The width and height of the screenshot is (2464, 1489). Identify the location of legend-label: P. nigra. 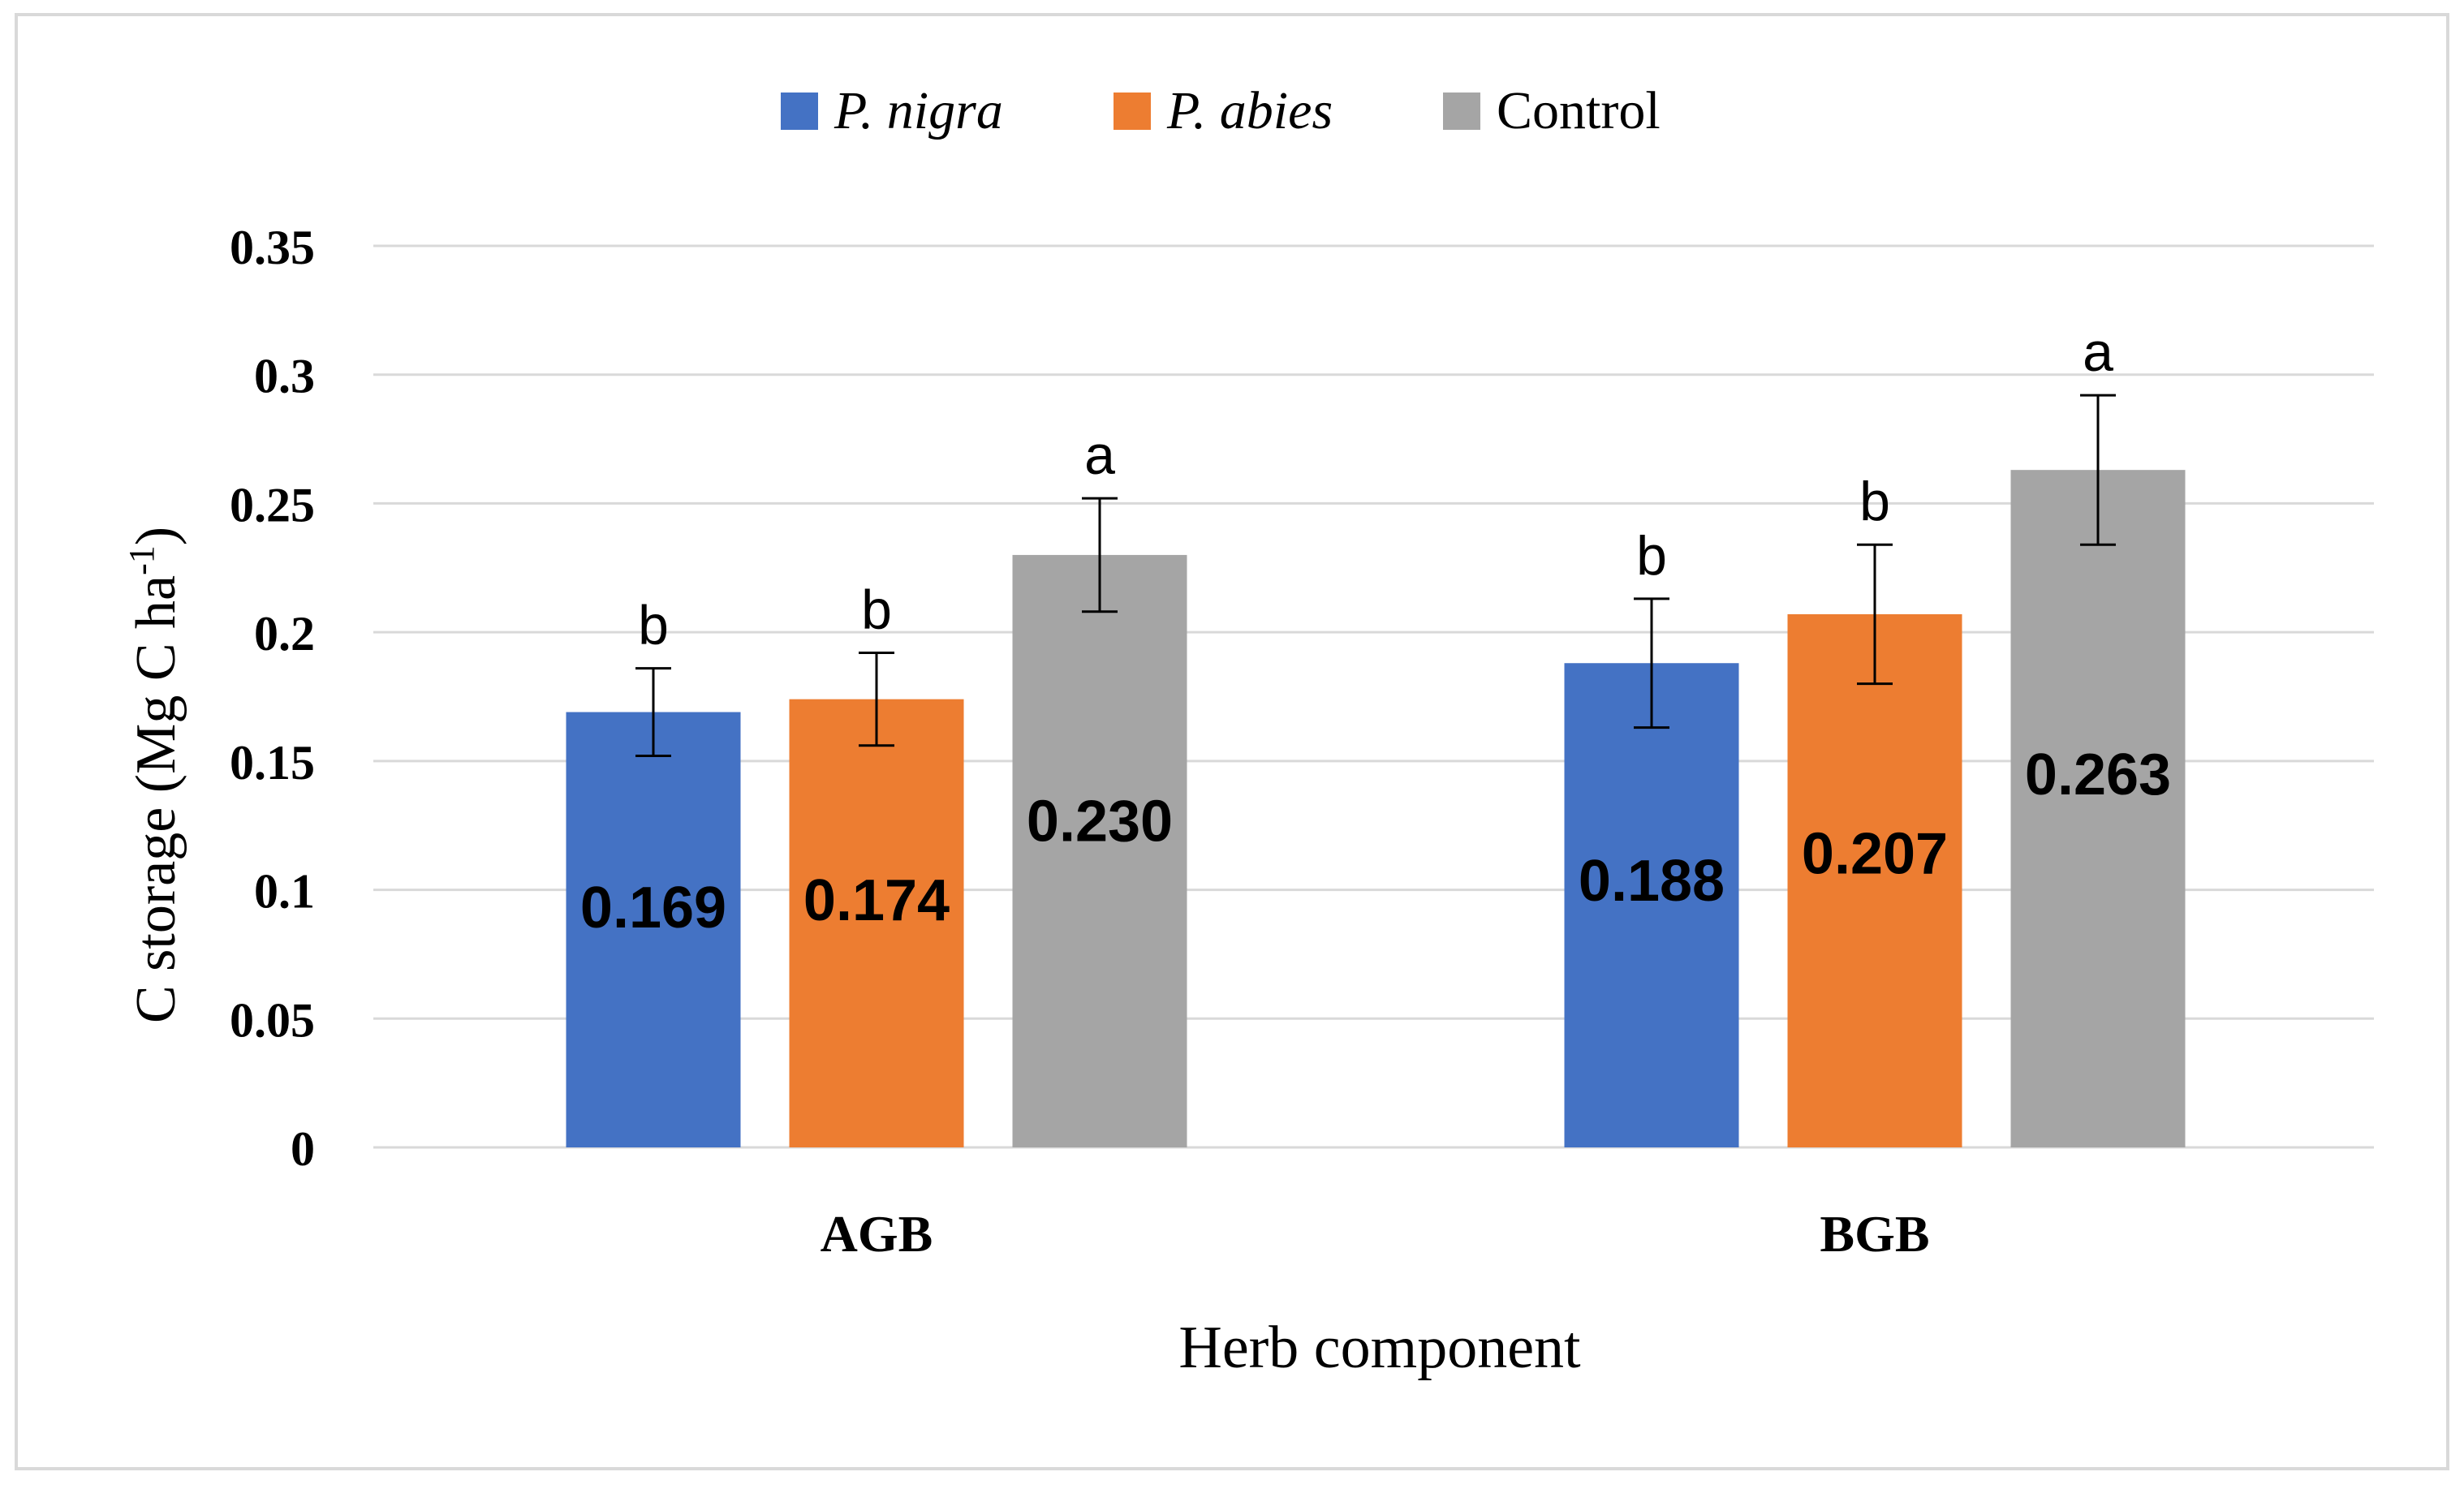
(919, 110).